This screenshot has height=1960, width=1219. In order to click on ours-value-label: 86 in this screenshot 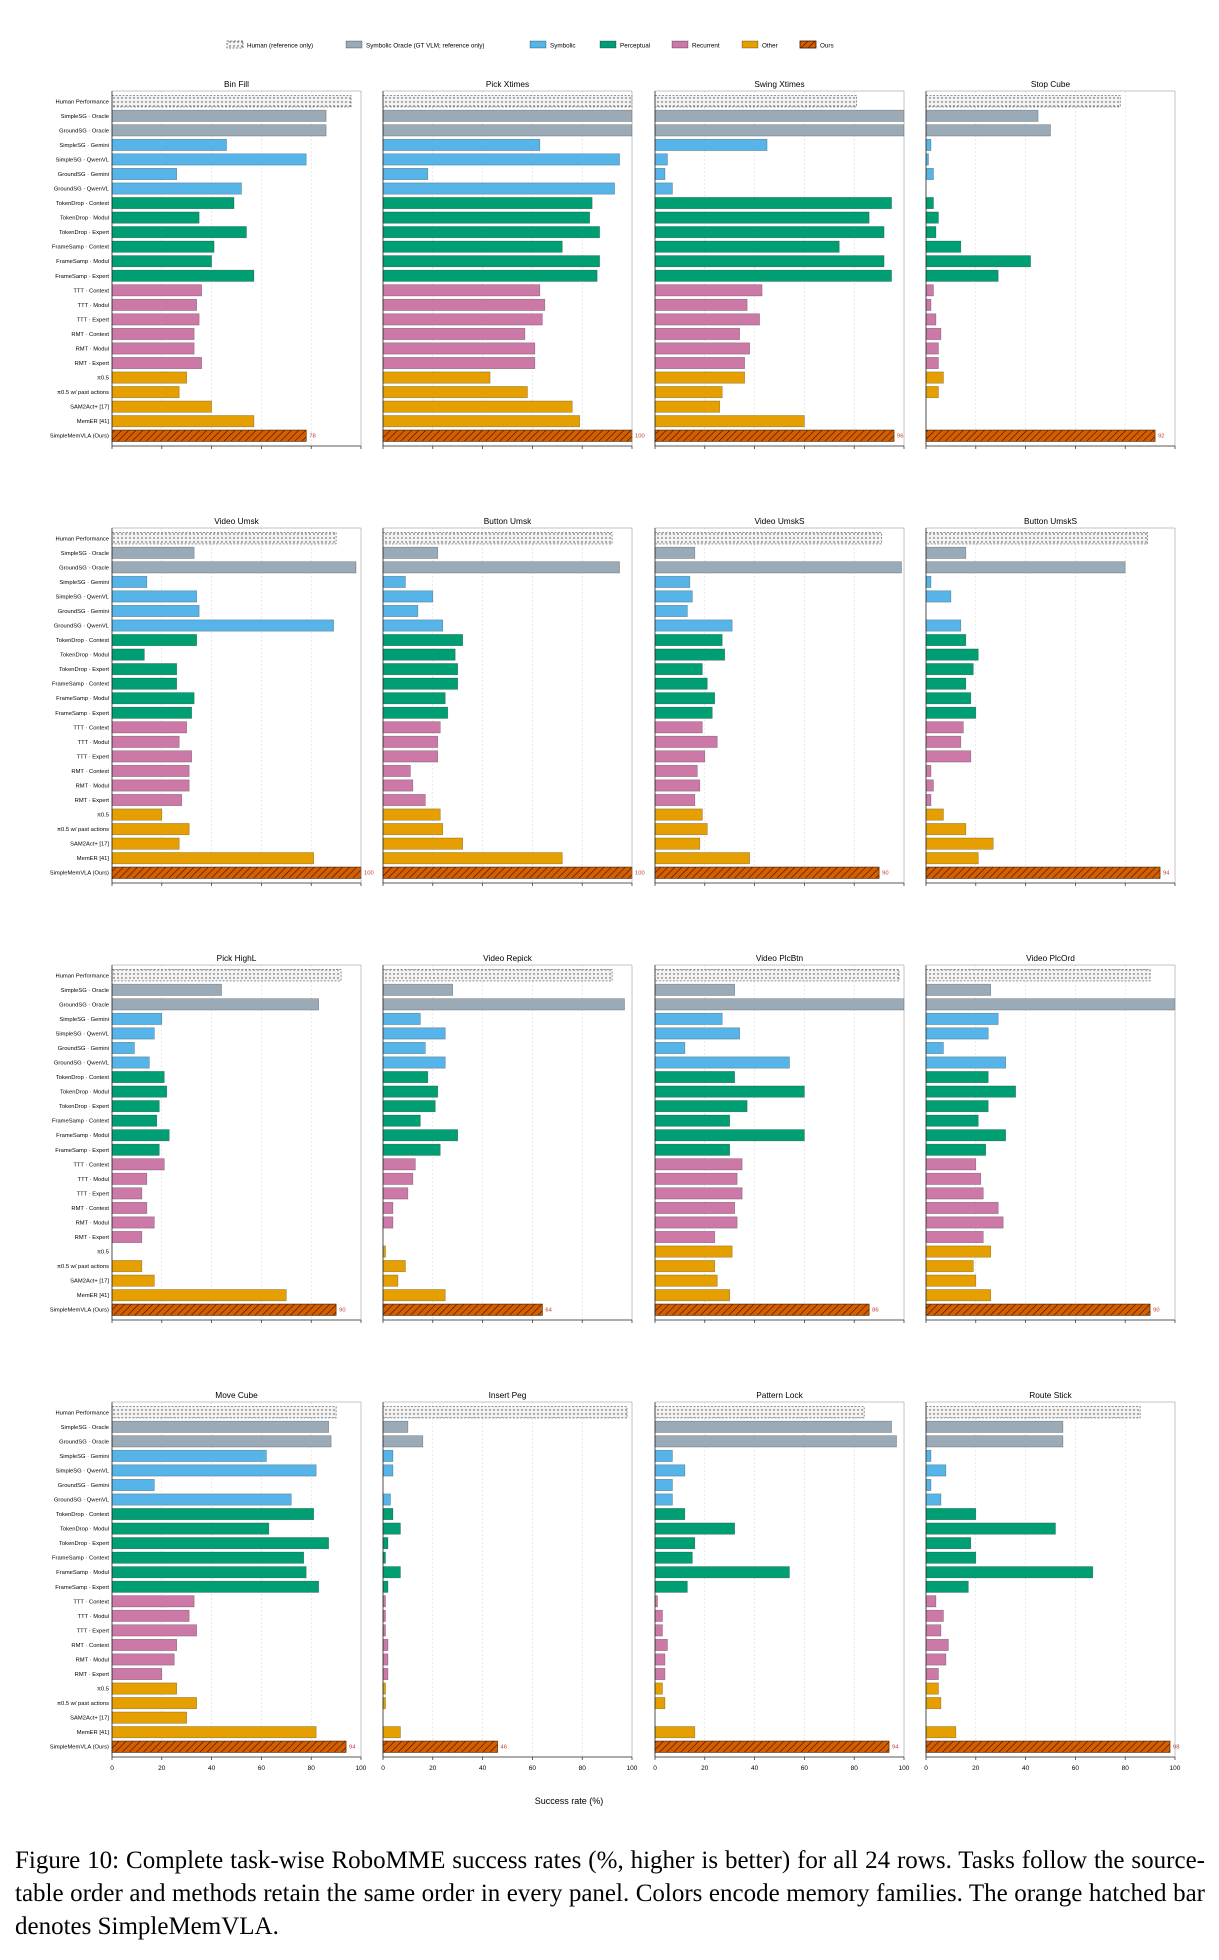, I will do `click(875, 1311)`.